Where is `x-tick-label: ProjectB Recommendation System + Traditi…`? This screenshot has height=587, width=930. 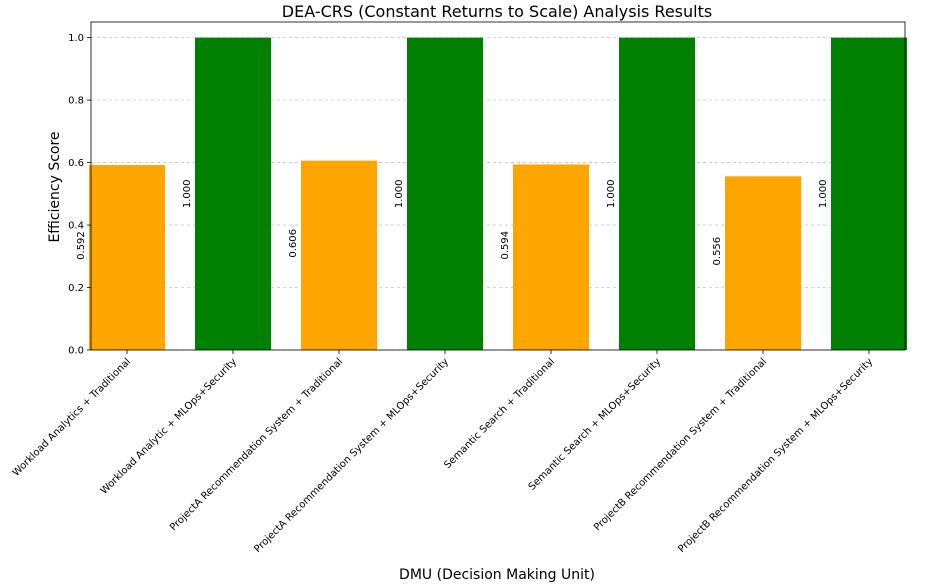
x-tick-label: ProjectB Recommendation System + Traditi… is located at coordinates (680, 444).